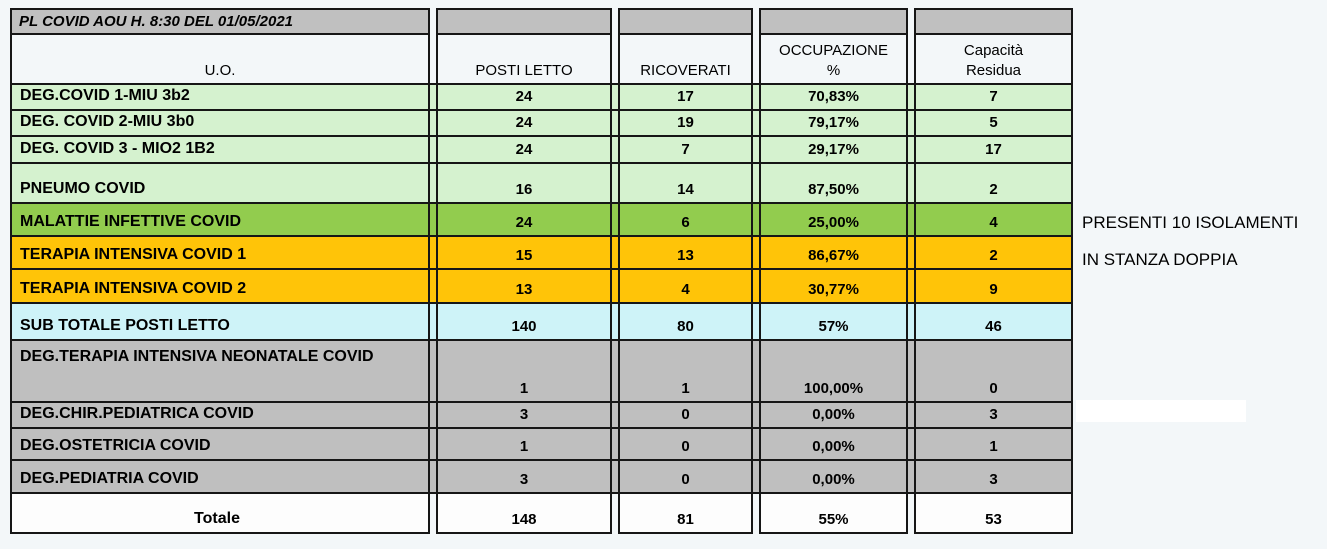 The image size is (1327, 549). Describe the element at coordinates (220, 21) in the screenshot. I see `report-title: PL COVID AOU H. 8:30 DEL 01/05/2021` at that location.